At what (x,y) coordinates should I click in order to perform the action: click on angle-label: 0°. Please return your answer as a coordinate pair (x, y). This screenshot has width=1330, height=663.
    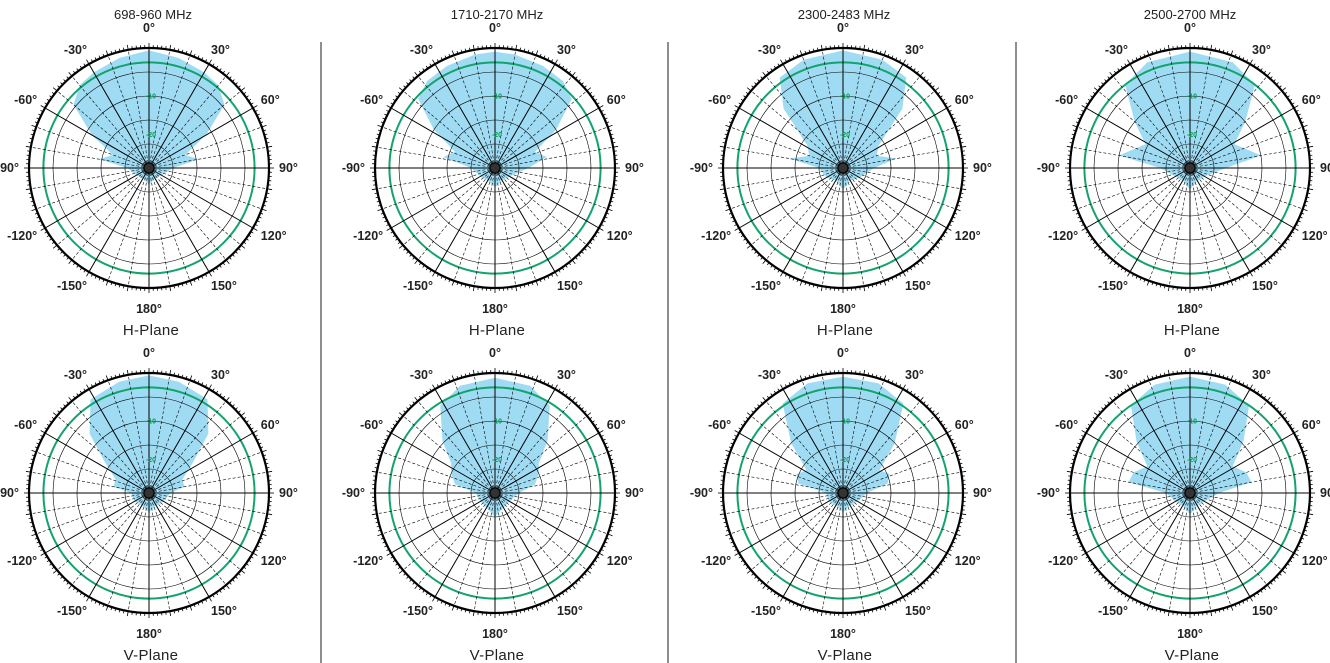
    Looking at the image, I should click on (495, 353).